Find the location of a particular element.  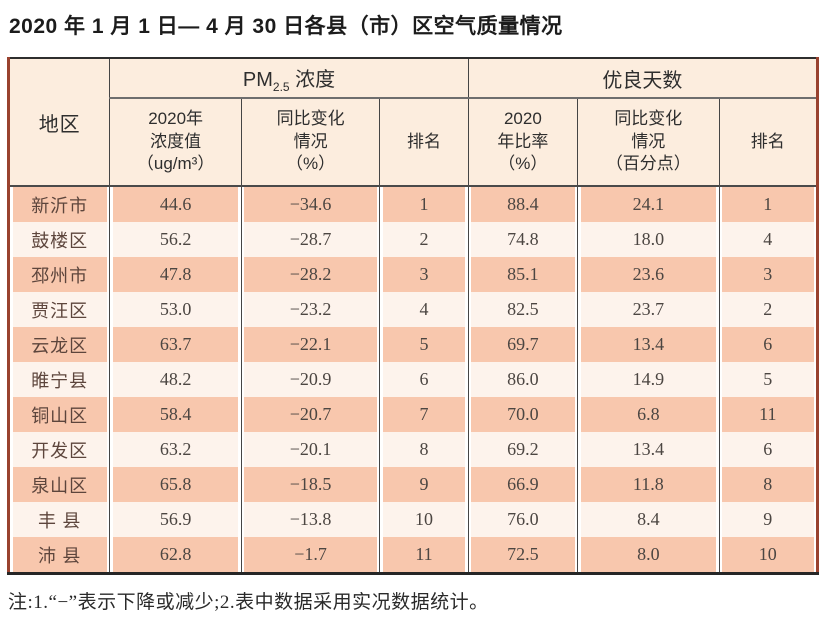

table-row: 沛 县 62.8 −1.7 11 72.5 8.0 10 is located at coordinates (413, 555).